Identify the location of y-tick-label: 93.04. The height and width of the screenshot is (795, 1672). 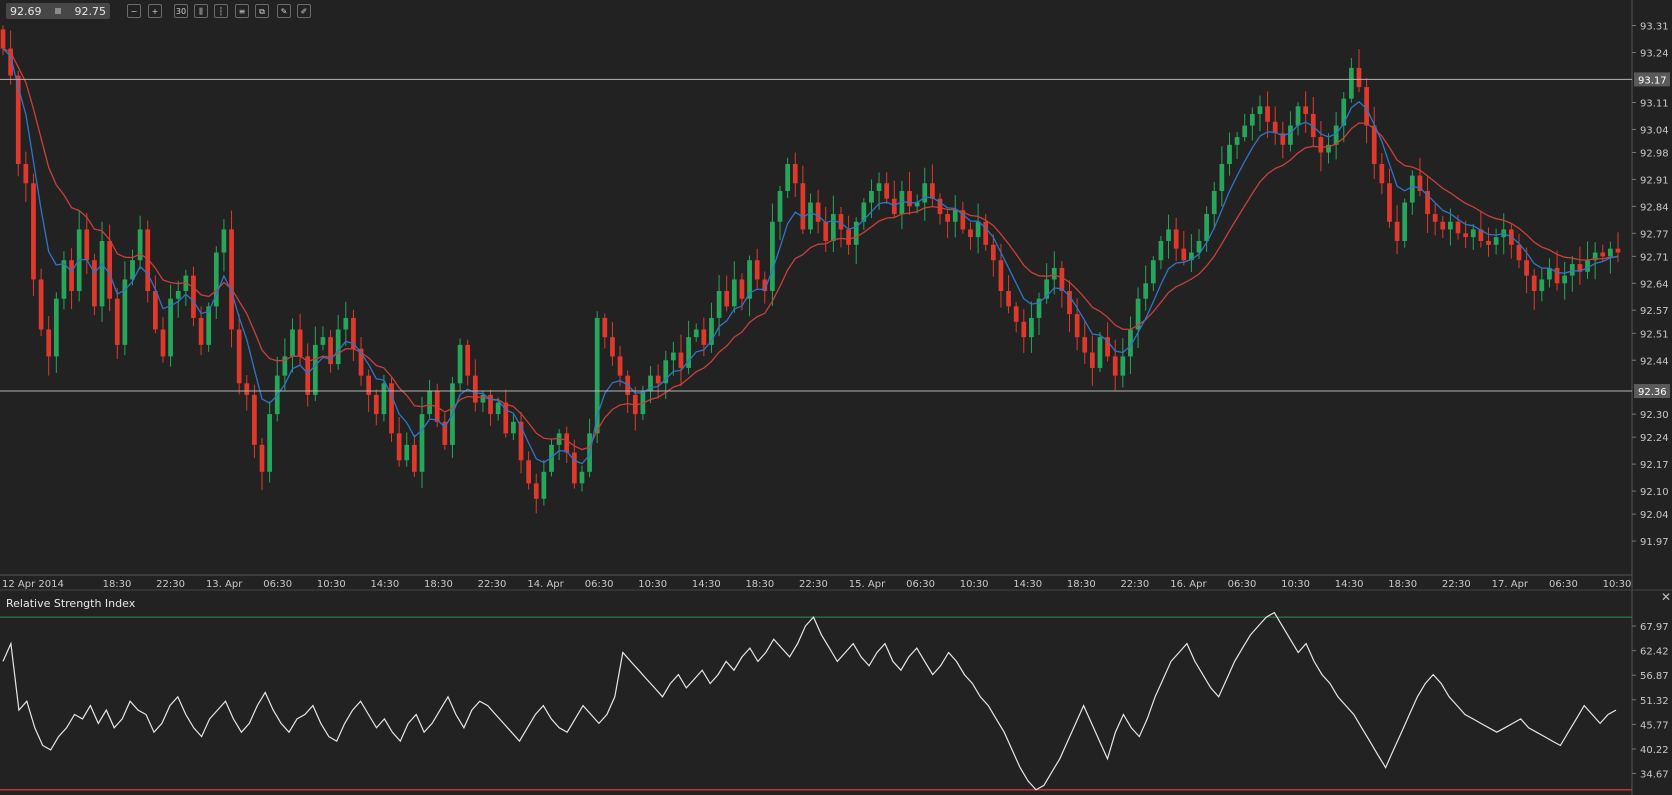
(1654, 130).